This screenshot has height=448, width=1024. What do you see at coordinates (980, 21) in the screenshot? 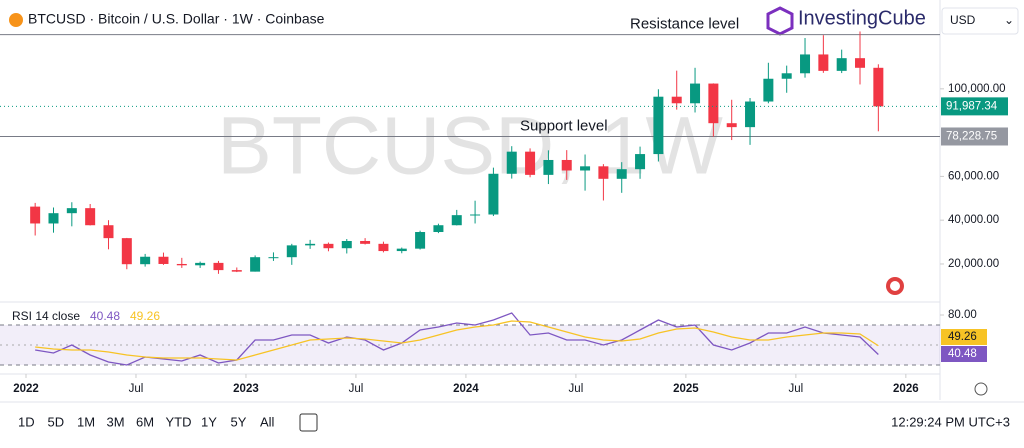
I see `currency-select` at bounding box center [980, 21].